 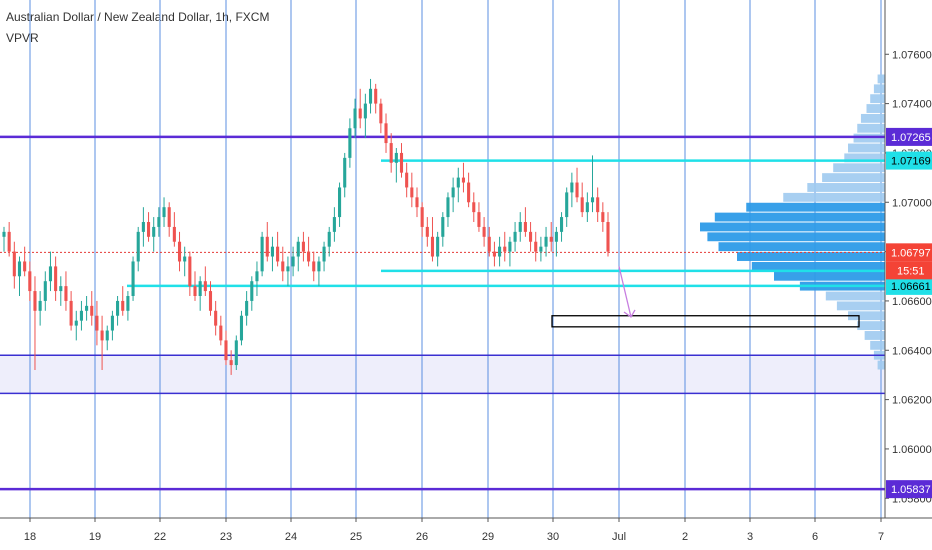 I want to click on time-tick-label: 3, so click(x=750, y=537).